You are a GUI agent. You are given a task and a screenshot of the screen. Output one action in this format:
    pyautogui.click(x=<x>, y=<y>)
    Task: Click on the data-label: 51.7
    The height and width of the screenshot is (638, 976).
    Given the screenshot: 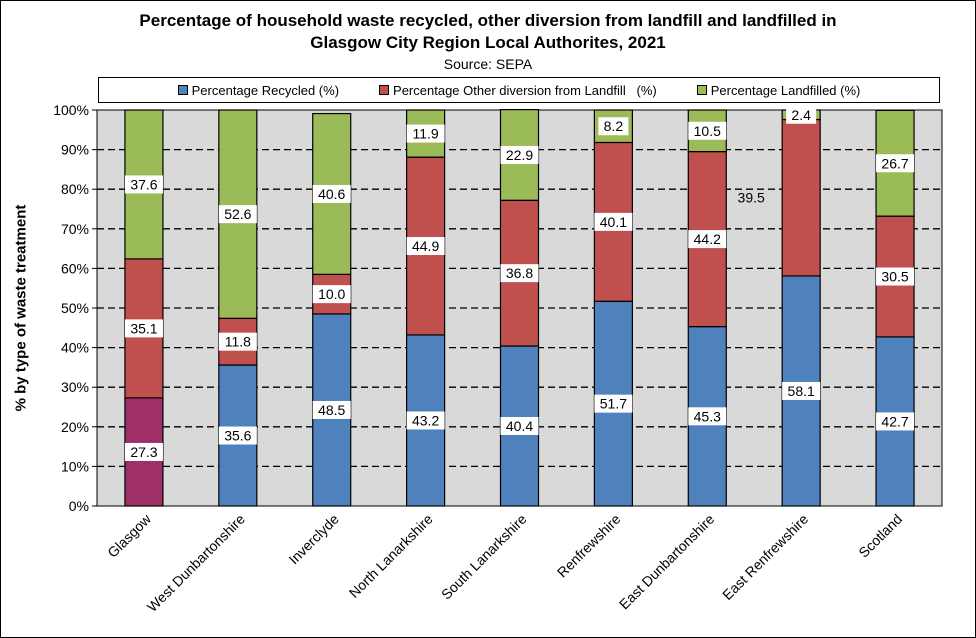 What is the action you would take?
    pyautogui.click(x=613, y=404)
    